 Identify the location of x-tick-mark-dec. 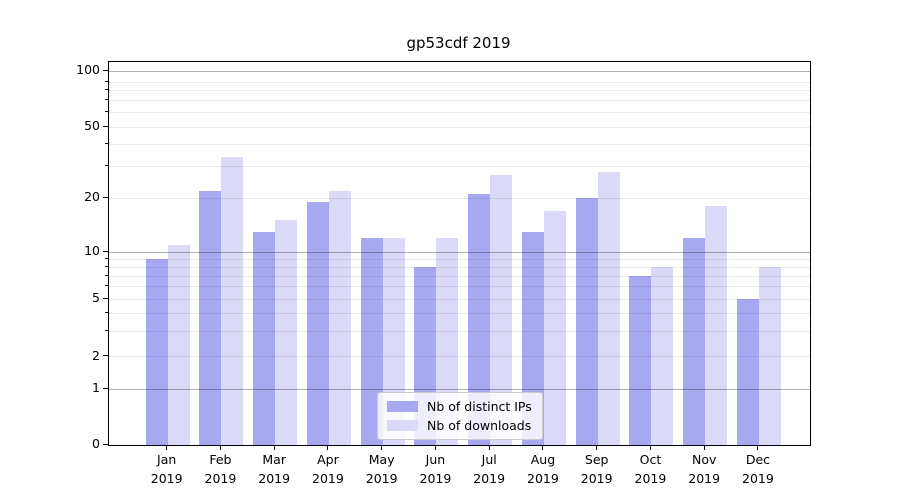
(758, 447).